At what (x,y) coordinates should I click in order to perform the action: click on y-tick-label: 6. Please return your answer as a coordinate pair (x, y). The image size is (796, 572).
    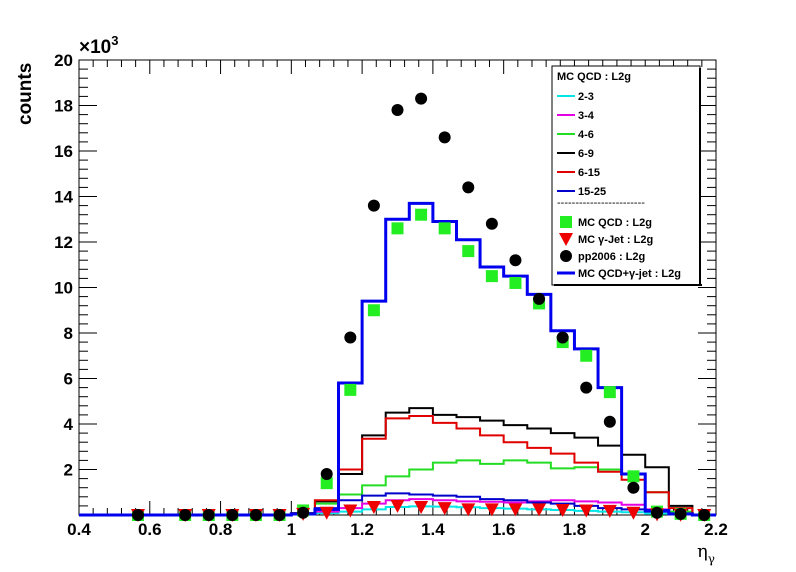
    Looking at the image, I should click on (68, 379).